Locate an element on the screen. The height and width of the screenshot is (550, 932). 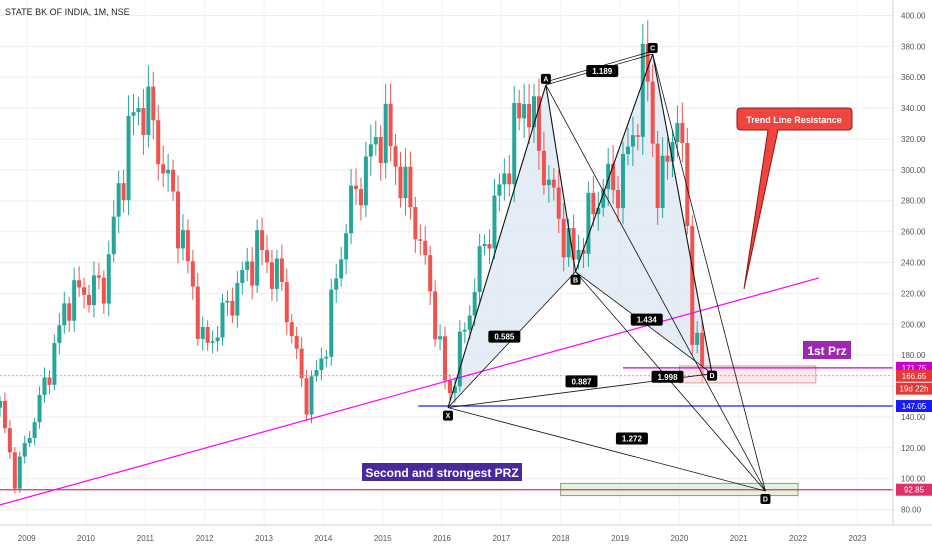
chart-title: STATE BK OF INDIA, 1M, NSE is located at coordinates (67, 12).